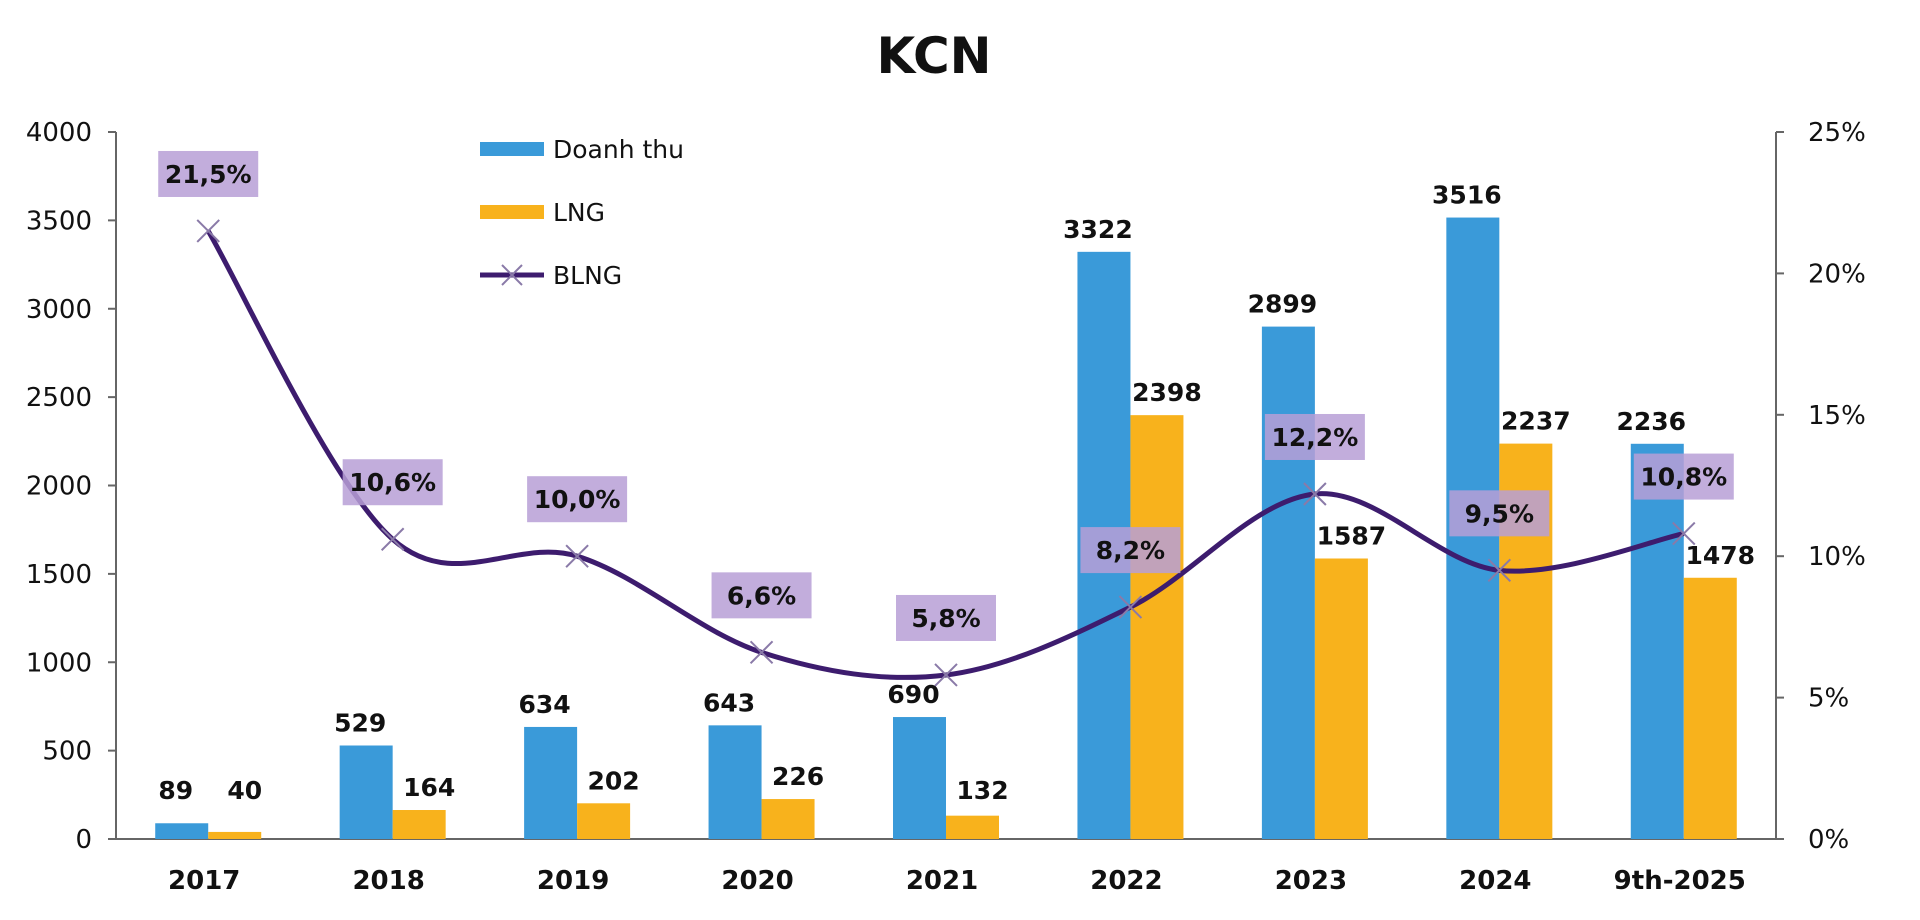  I want to click on left-tick-label: 500, so click(67, 752).